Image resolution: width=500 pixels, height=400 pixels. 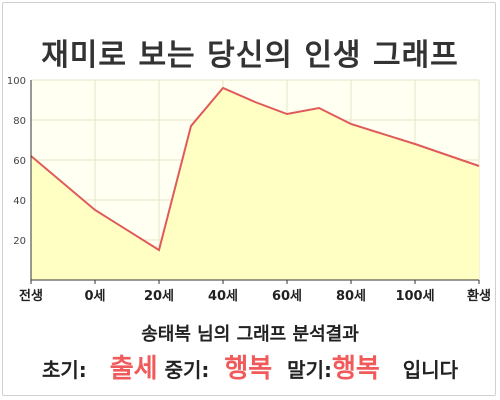 I want to click on early-value: 출세, so click(x=133, y=369).